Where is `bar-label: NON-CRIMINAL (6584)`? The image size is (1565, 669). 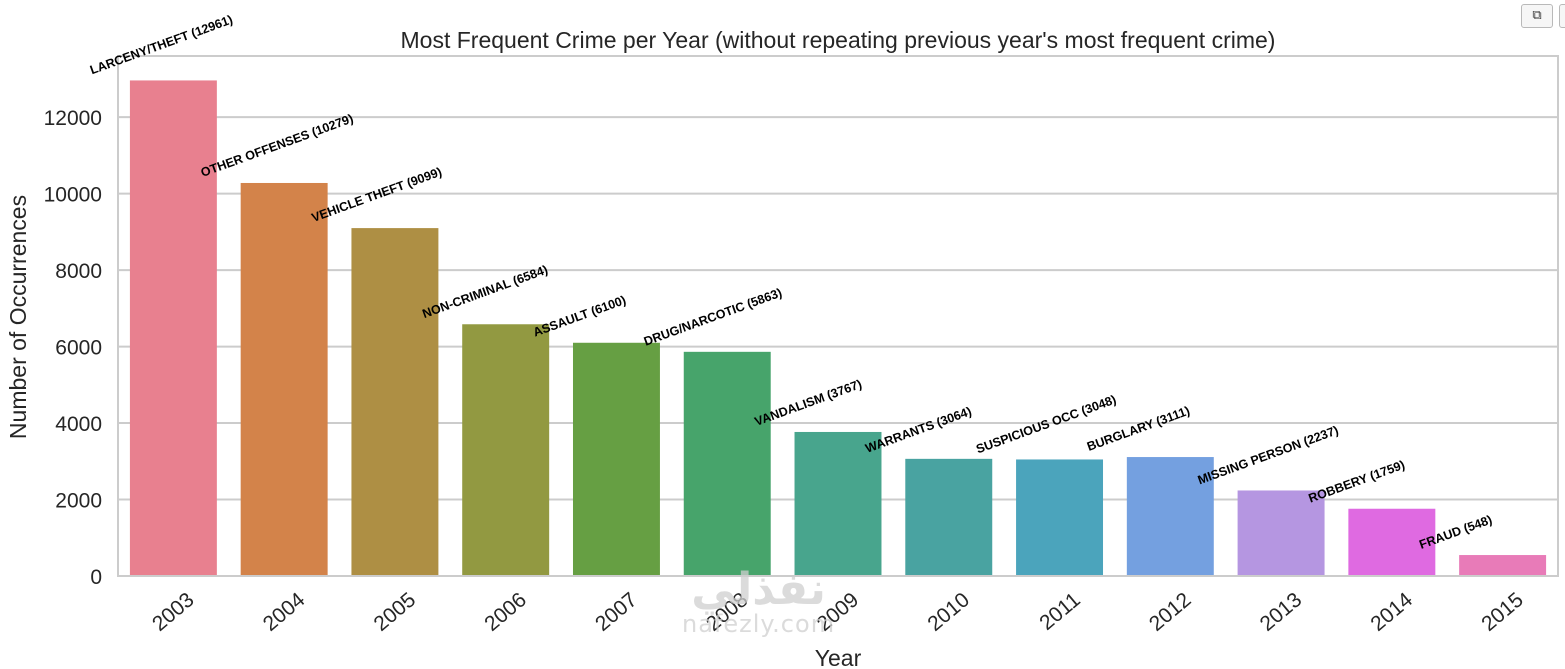
bar-label: NON-CRIMINAL (6584) is located at coordinates (484, 292).